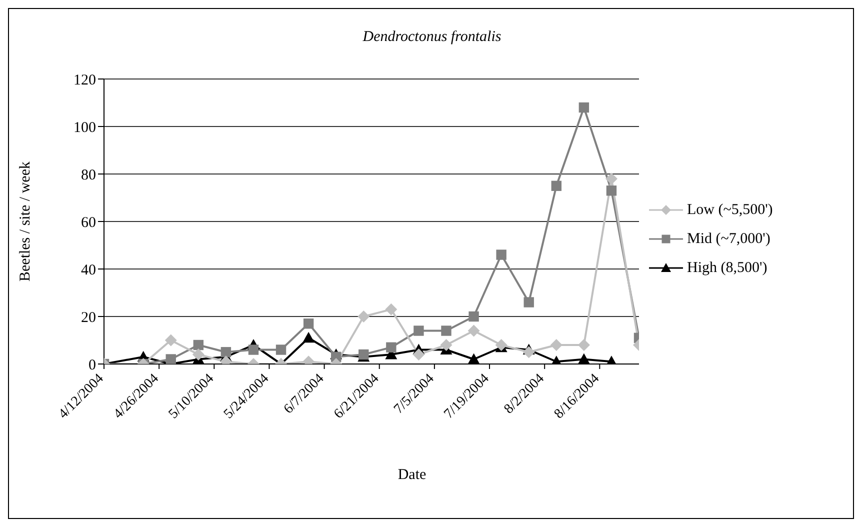  What do you see at coordinates (412, 475) in the screenshot?
I see `x-axis-title: Date` at bounding box center [412, 475].